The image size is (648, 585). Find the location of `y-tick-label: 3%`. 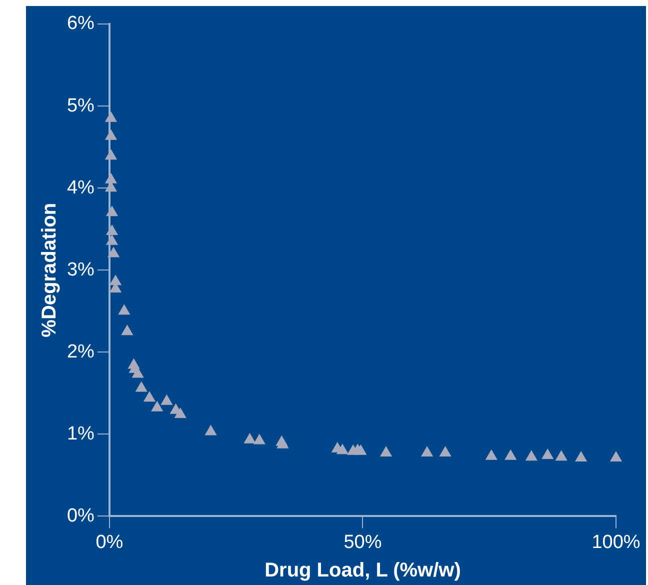

y-tick-label: 3% is located at coordinates (80, 269).